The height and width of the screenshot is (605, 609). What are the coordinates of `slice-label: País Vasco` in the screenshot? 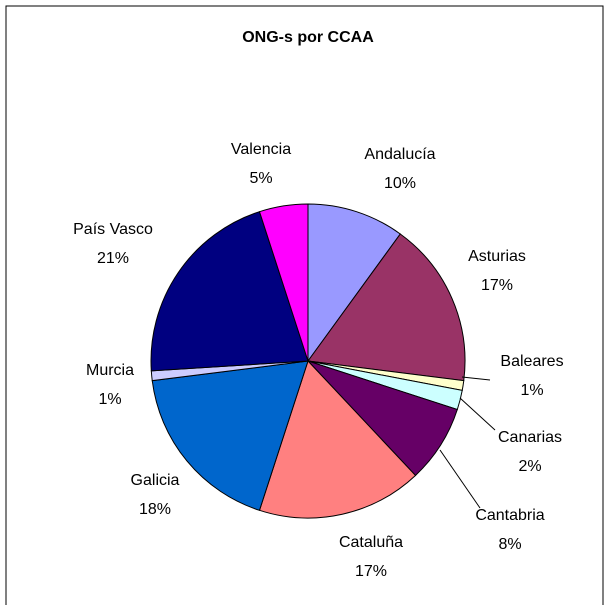 It's located at (113, 229).